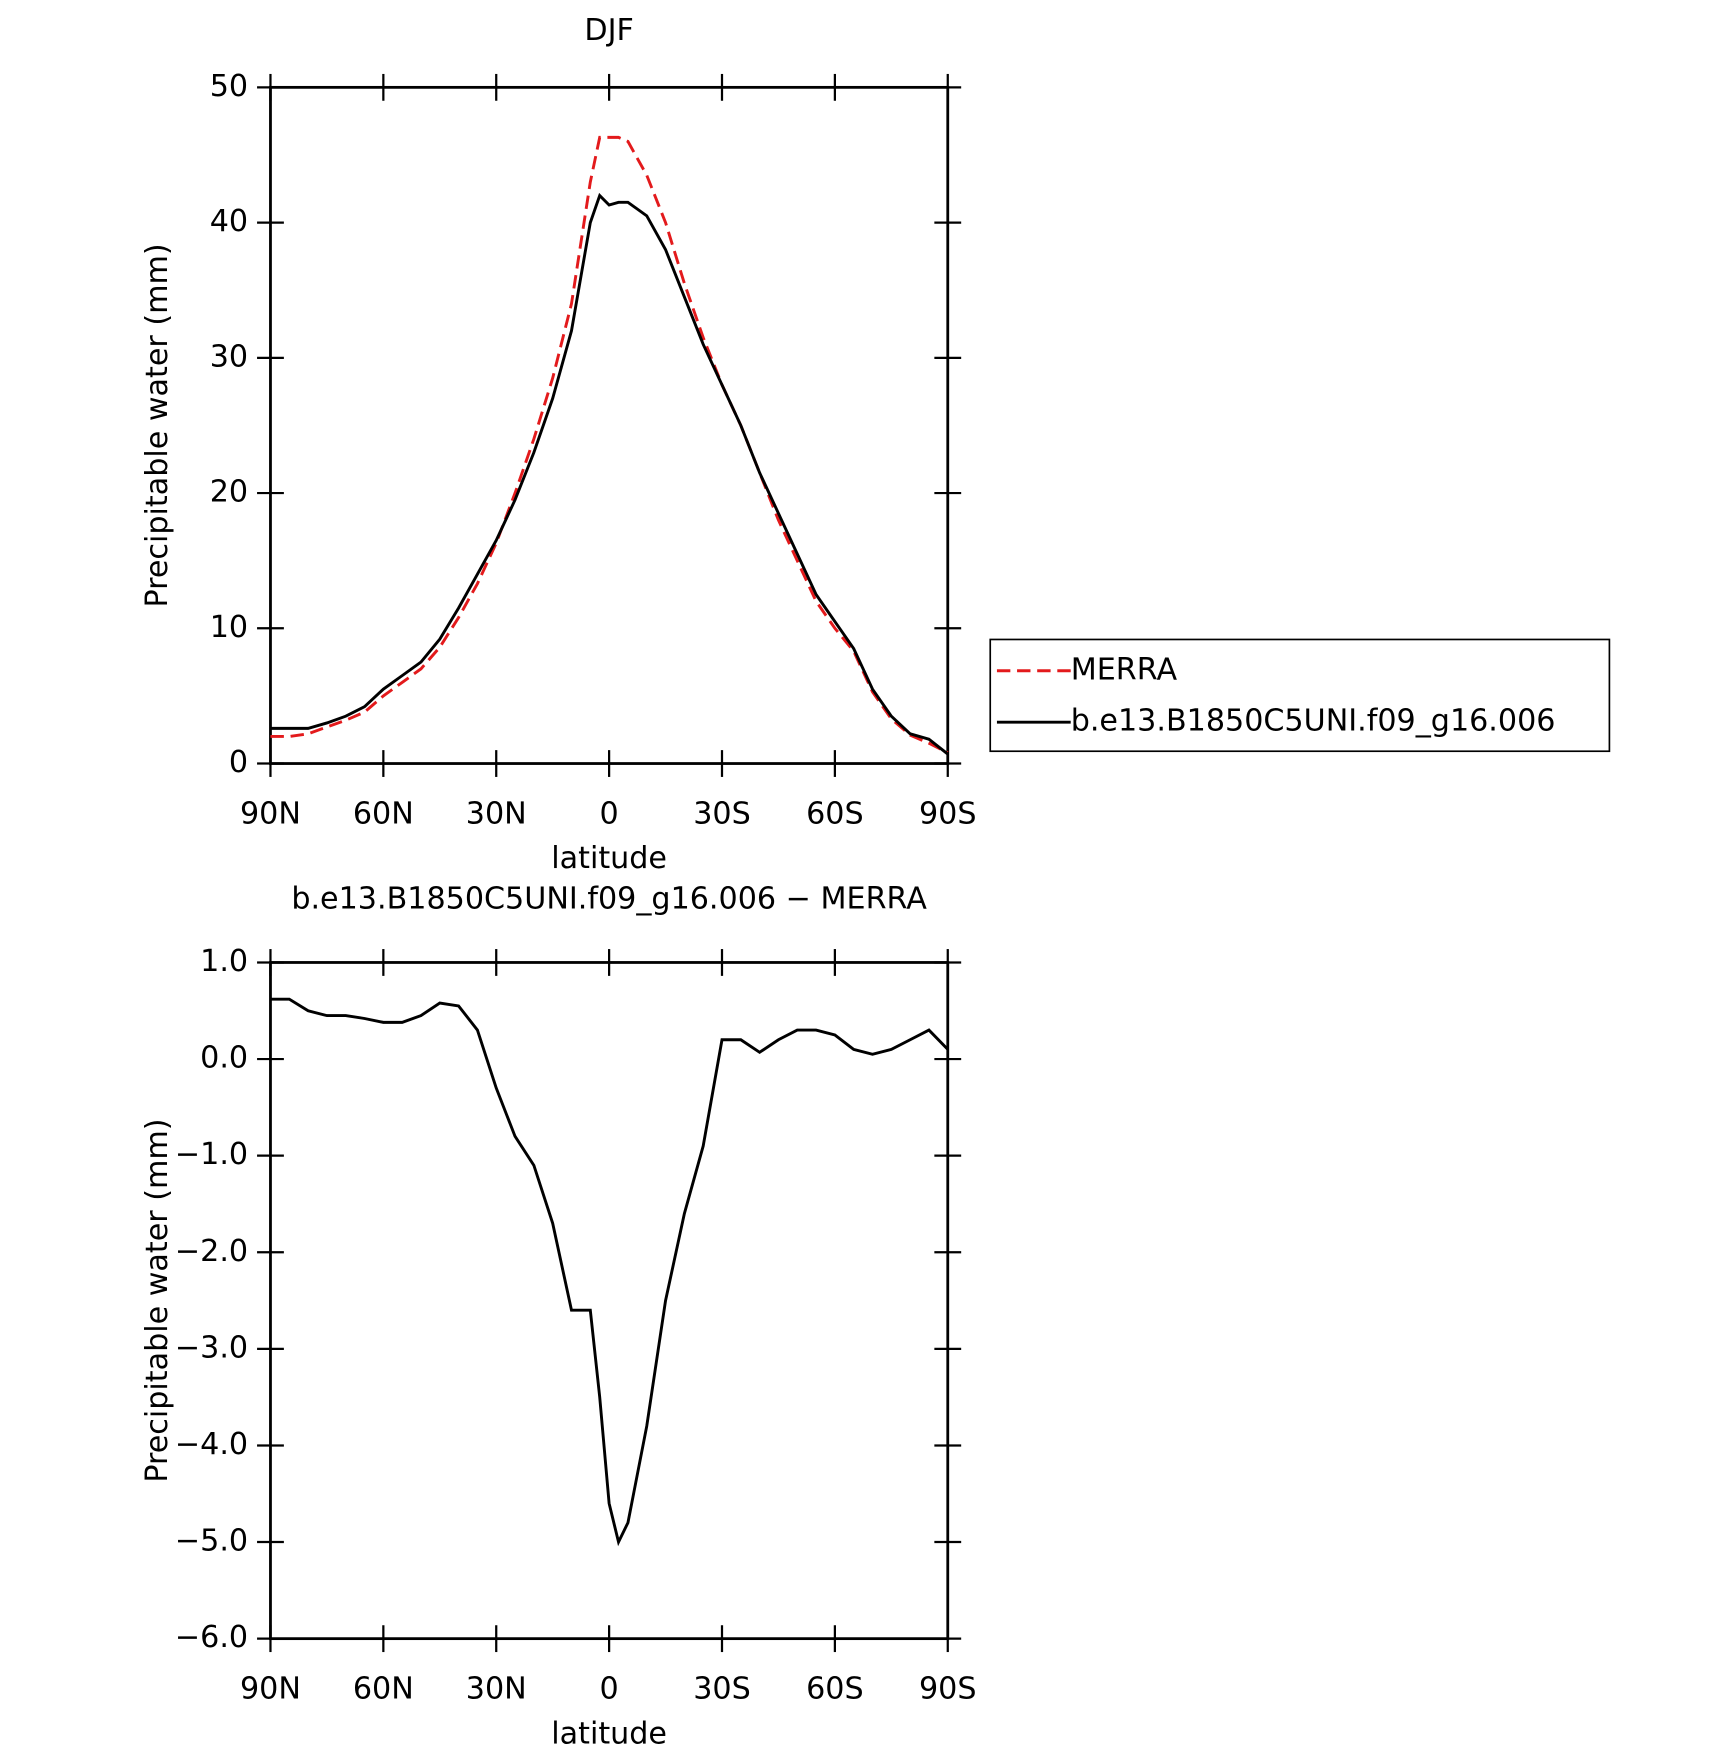  I want to click on y-tick-label: −3.0, so click(211, 1347).